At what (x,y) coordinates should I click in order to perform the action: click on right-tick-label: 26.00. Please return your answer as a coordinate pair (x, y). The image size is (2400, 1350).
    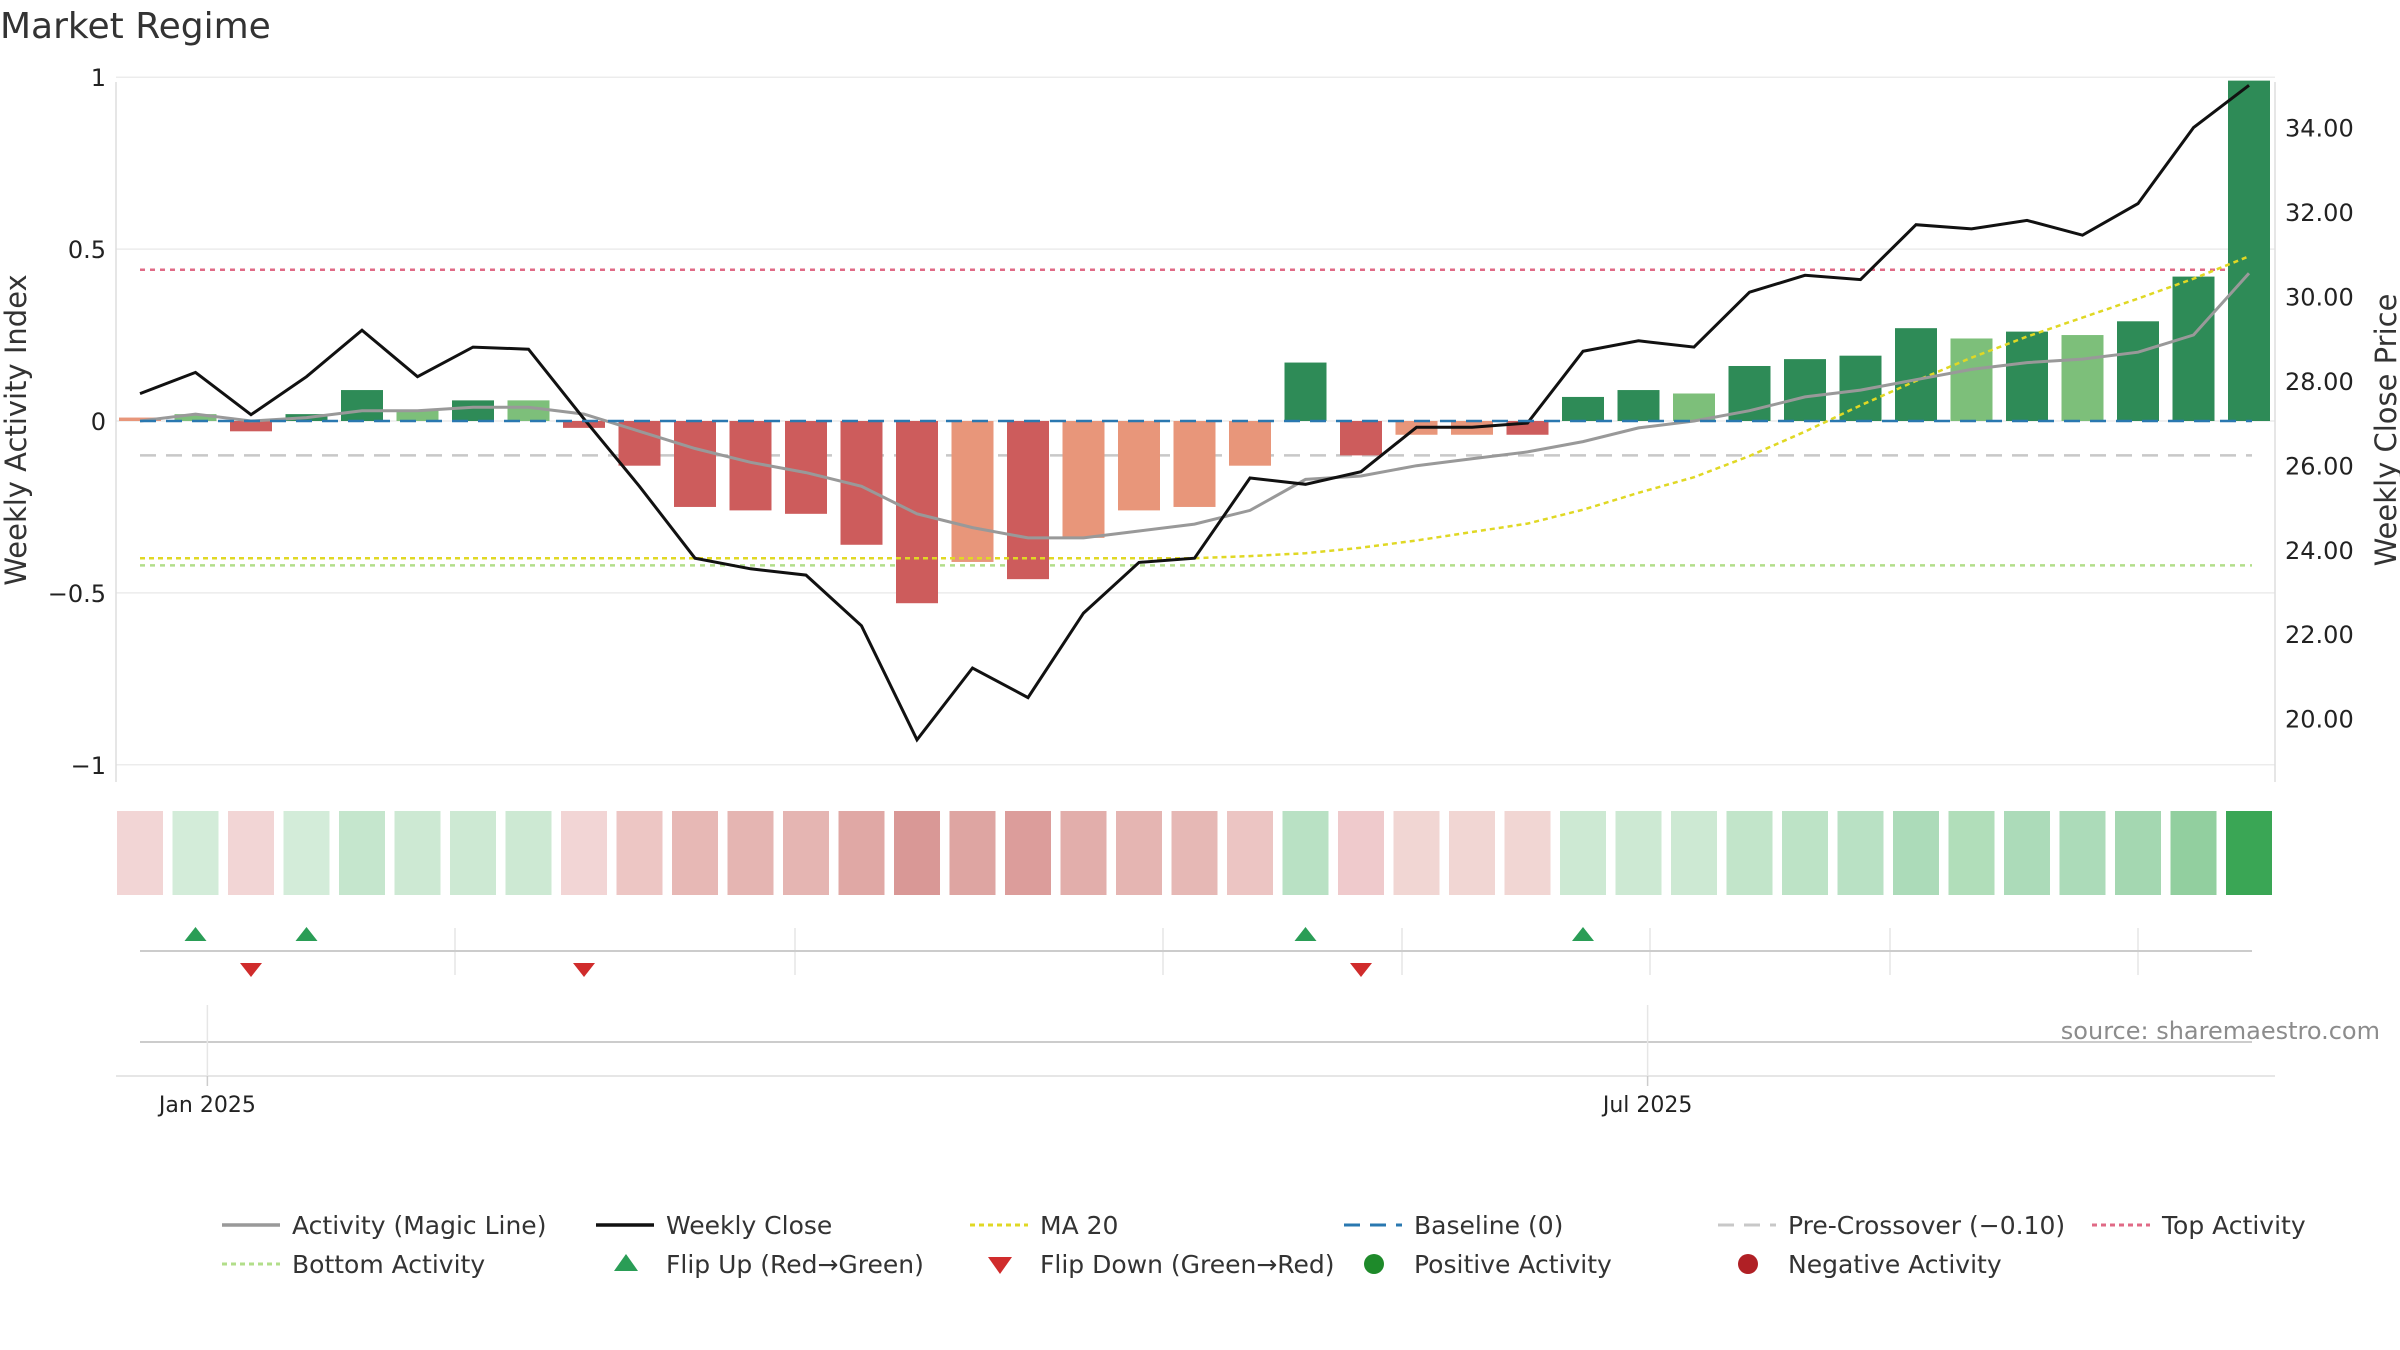
    Looking at the image, I should click on (2319, 466).